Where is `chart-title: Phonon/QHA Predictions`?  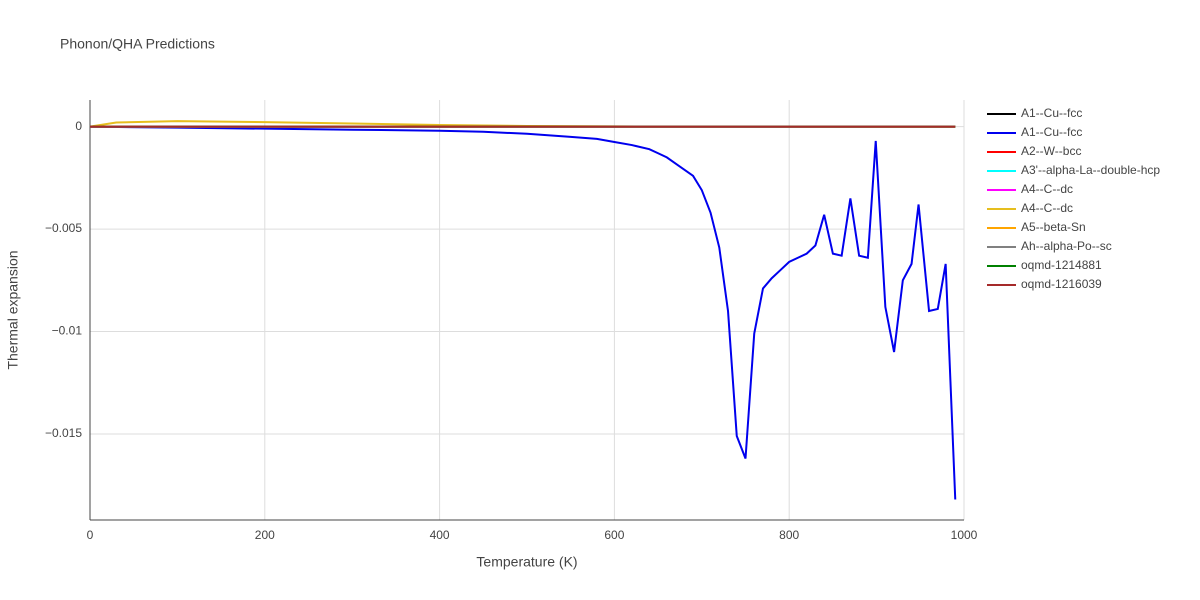 chart-title: Phonon/QHA Predictions is located at coordinates (137, 44).